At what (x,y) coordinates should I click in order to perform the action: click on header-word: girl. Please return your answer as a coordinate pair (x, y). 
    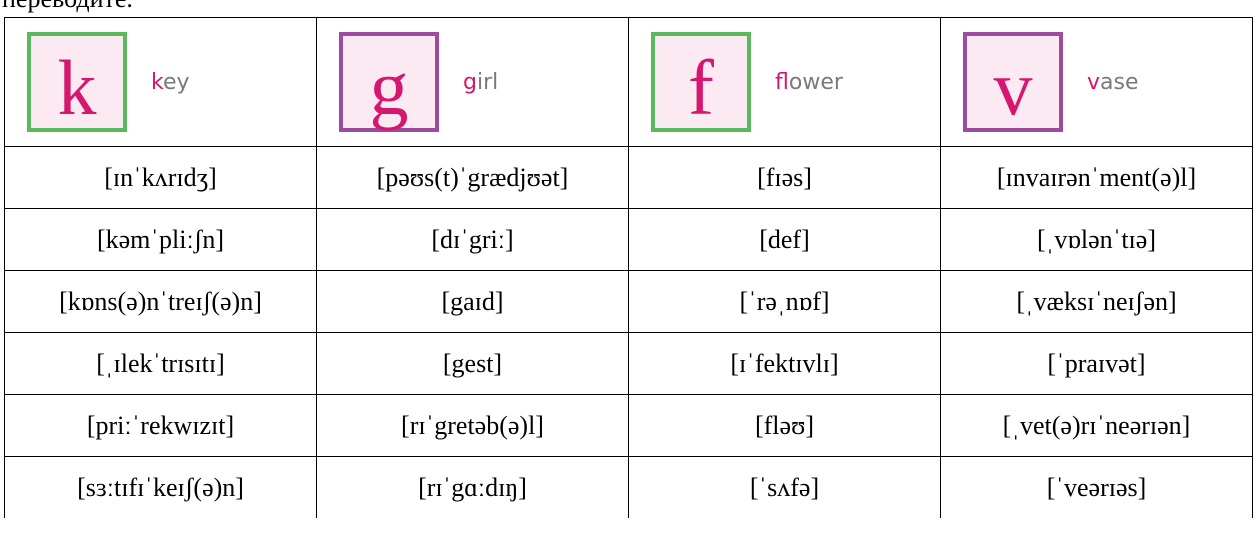
    Looking at the image, I should click on (481, 82).